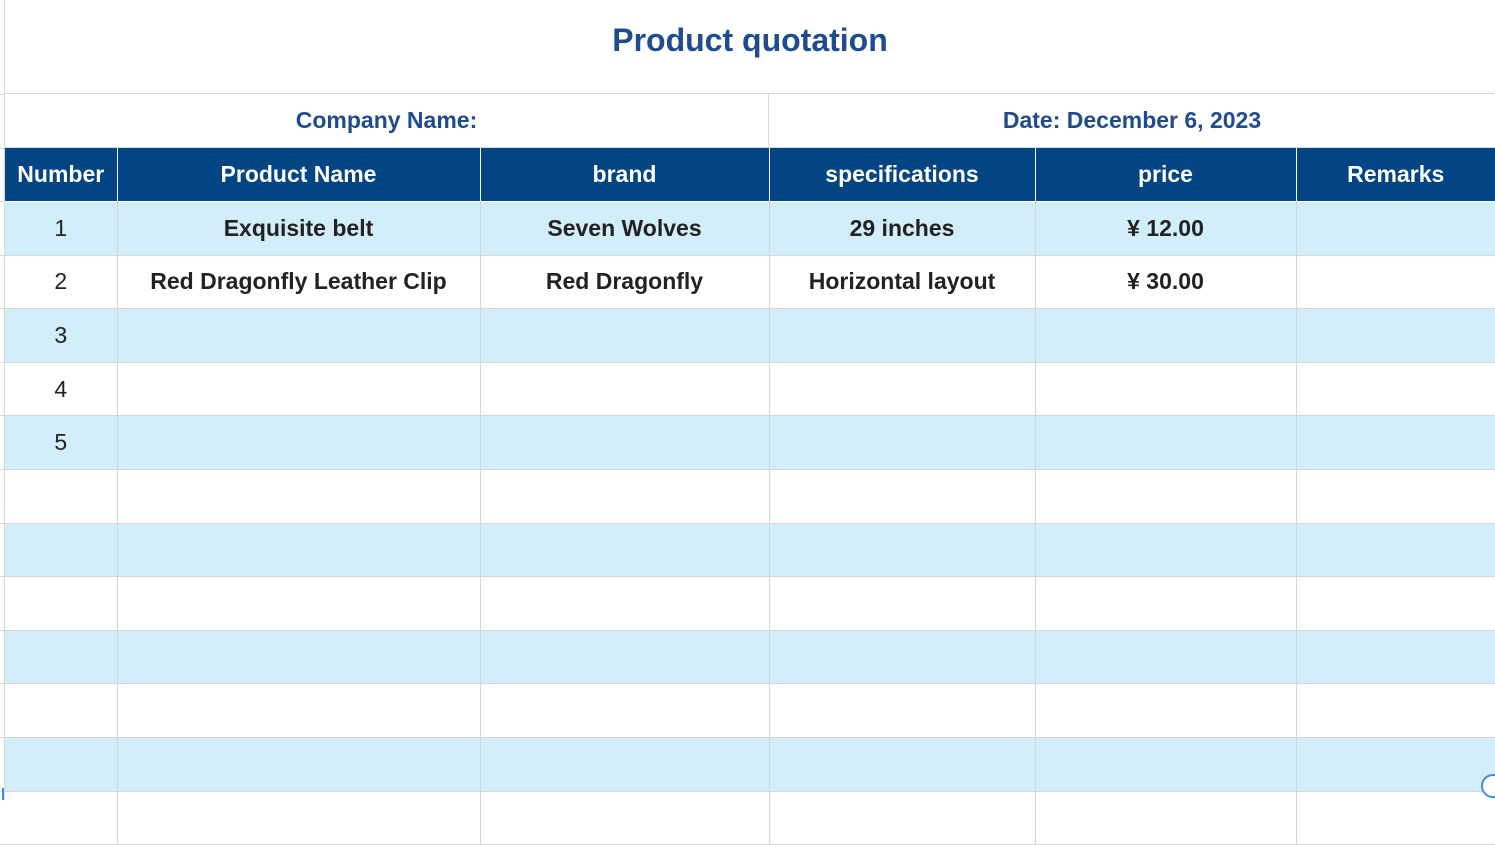 The width and height of the screenshot is (1495, 845). I want to click on cell-price: ¥ 12.00, so click(1165, 228).